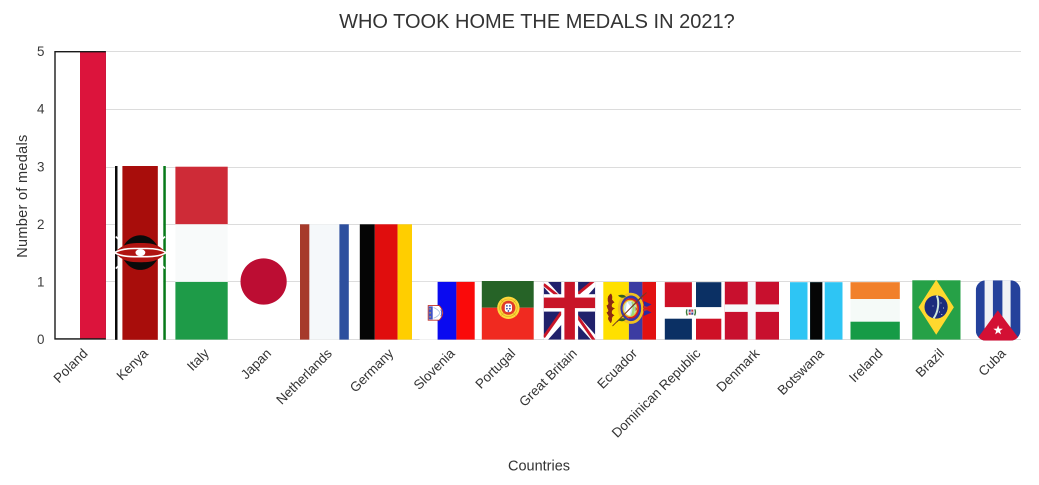 The image size is (1039, 485). Describe the element at coordinates (23, 195) in the screenshot. I see `svg-text: Number of medals` at that location.